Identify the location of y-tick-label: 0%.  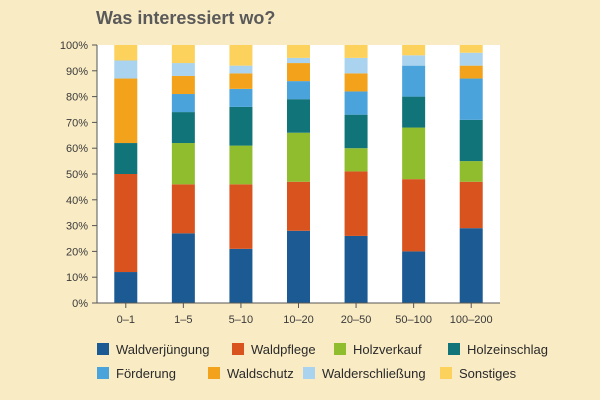
(80, 304).